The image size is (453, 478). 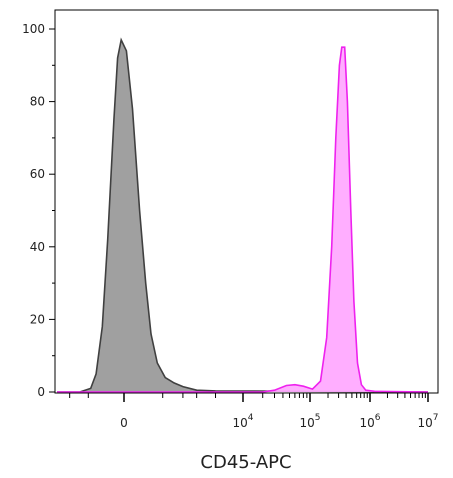 I want to click on y-tick-label: 0, so click(x=41, y=392).